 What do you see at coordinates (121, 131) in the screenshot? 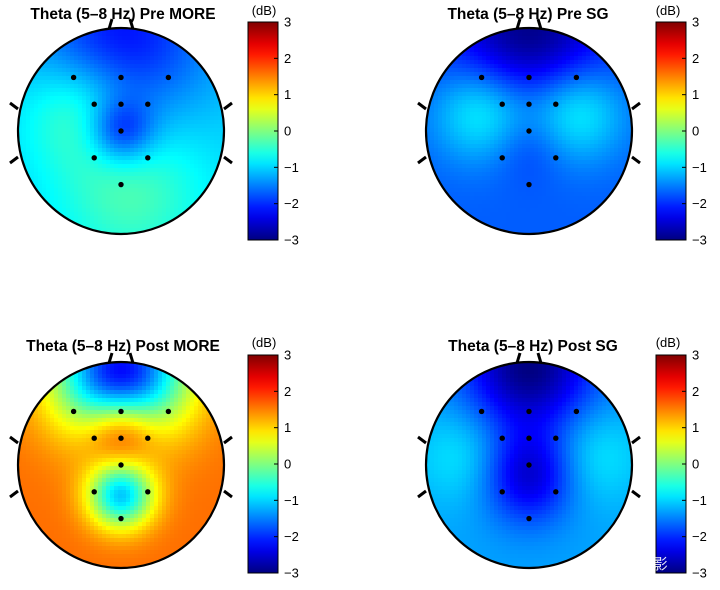
I see `electrode-dot` at bounding box center [121, 131].